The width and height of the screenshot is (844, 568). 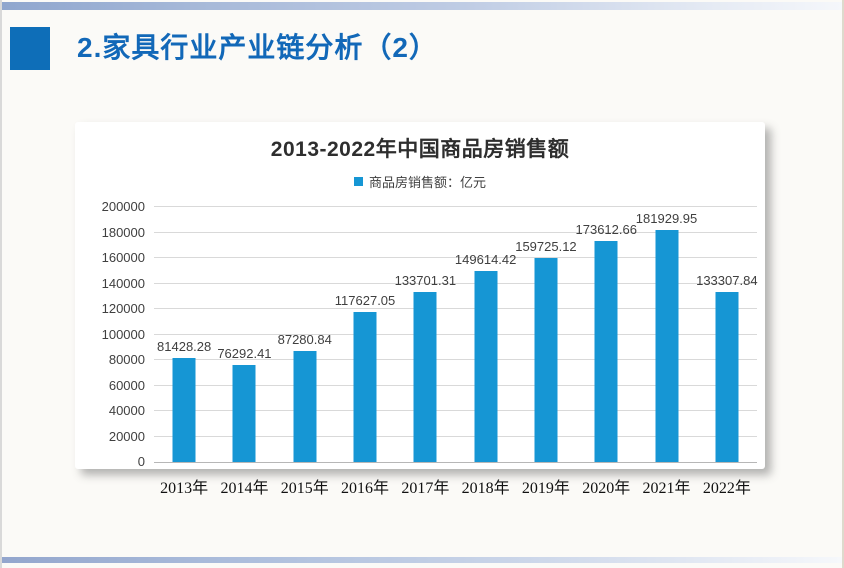 I want to click on chart-legend: 商品房销售额：亿元, so click(x=420, y=181).